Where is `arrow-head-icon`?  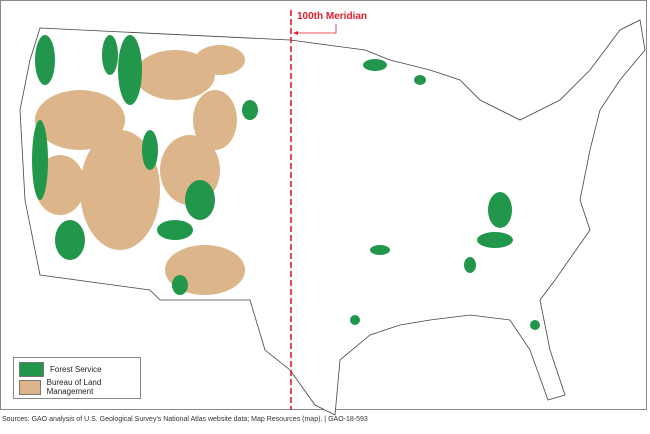
arrow-head-icon is located at coordinates (295, 33).